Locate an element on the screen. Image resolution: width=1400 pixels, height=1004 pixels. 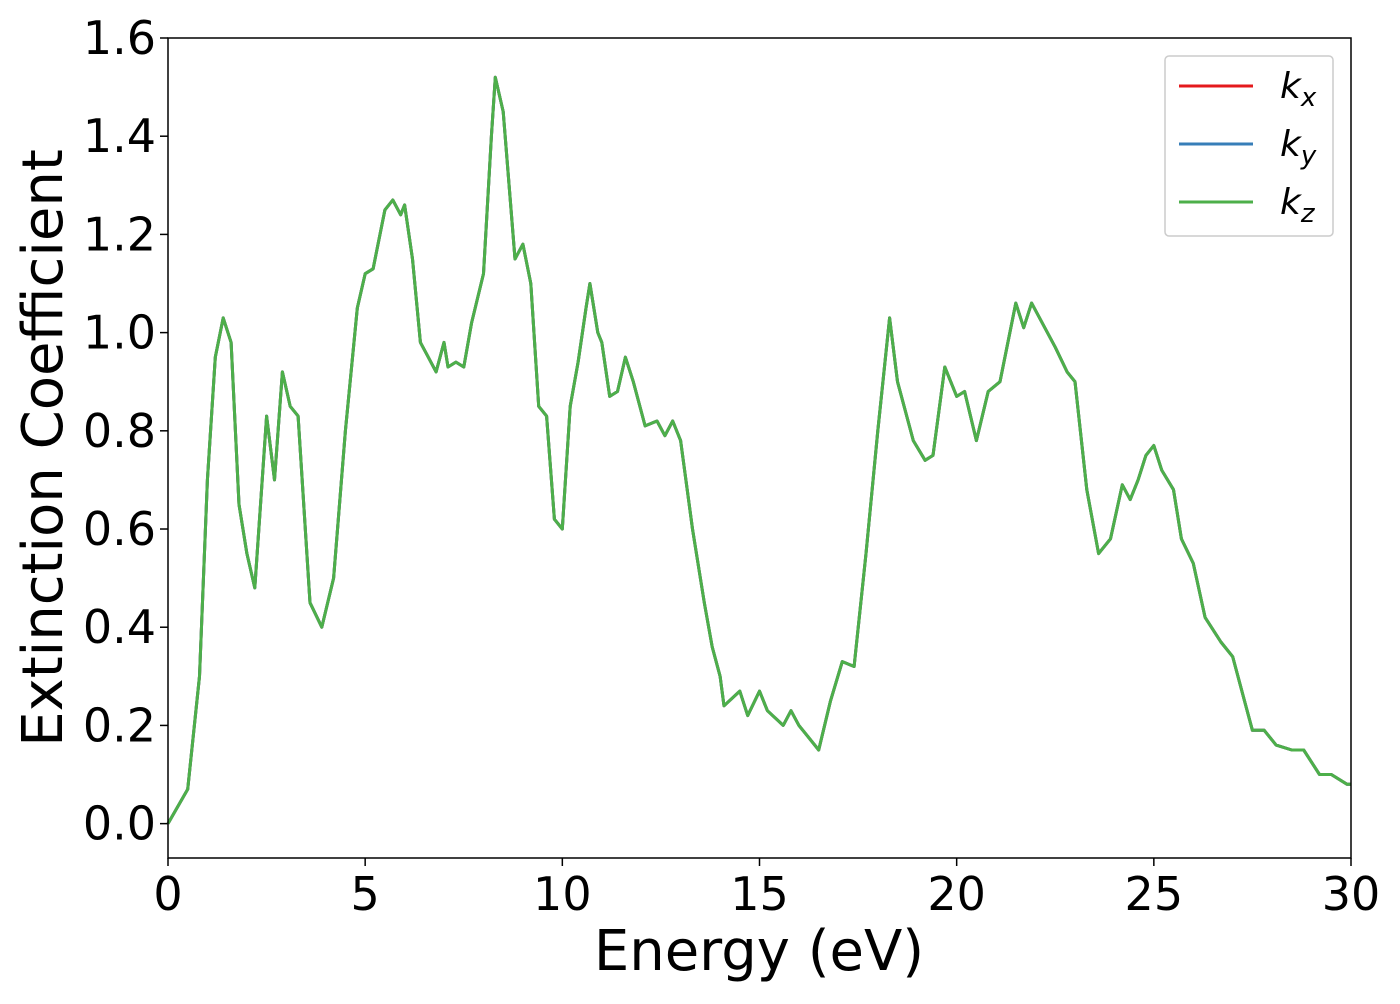
x-tick-label: 0 is located at coordinates (167, 894).